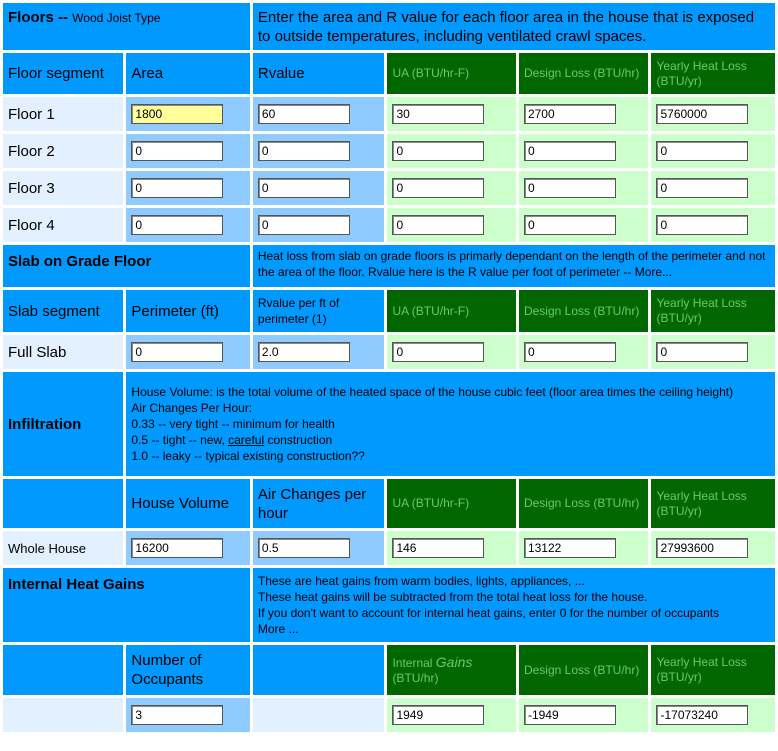  Describe the element at coordinates (569, 188) in the screenshot. I see `floor3-design-output` at that location.